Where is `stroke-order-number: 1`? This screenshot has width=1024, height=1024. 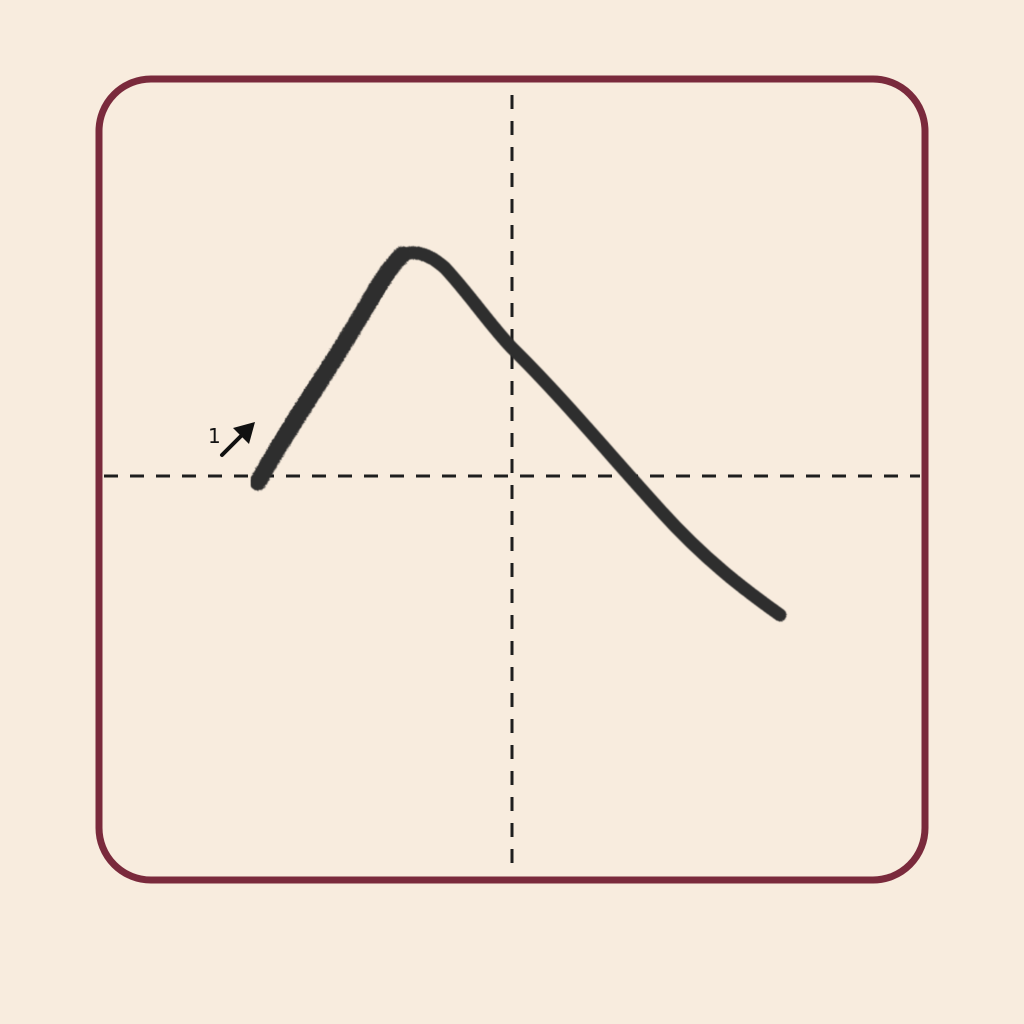 stroke-order-number: 1 is located at coordinates (214, 436).